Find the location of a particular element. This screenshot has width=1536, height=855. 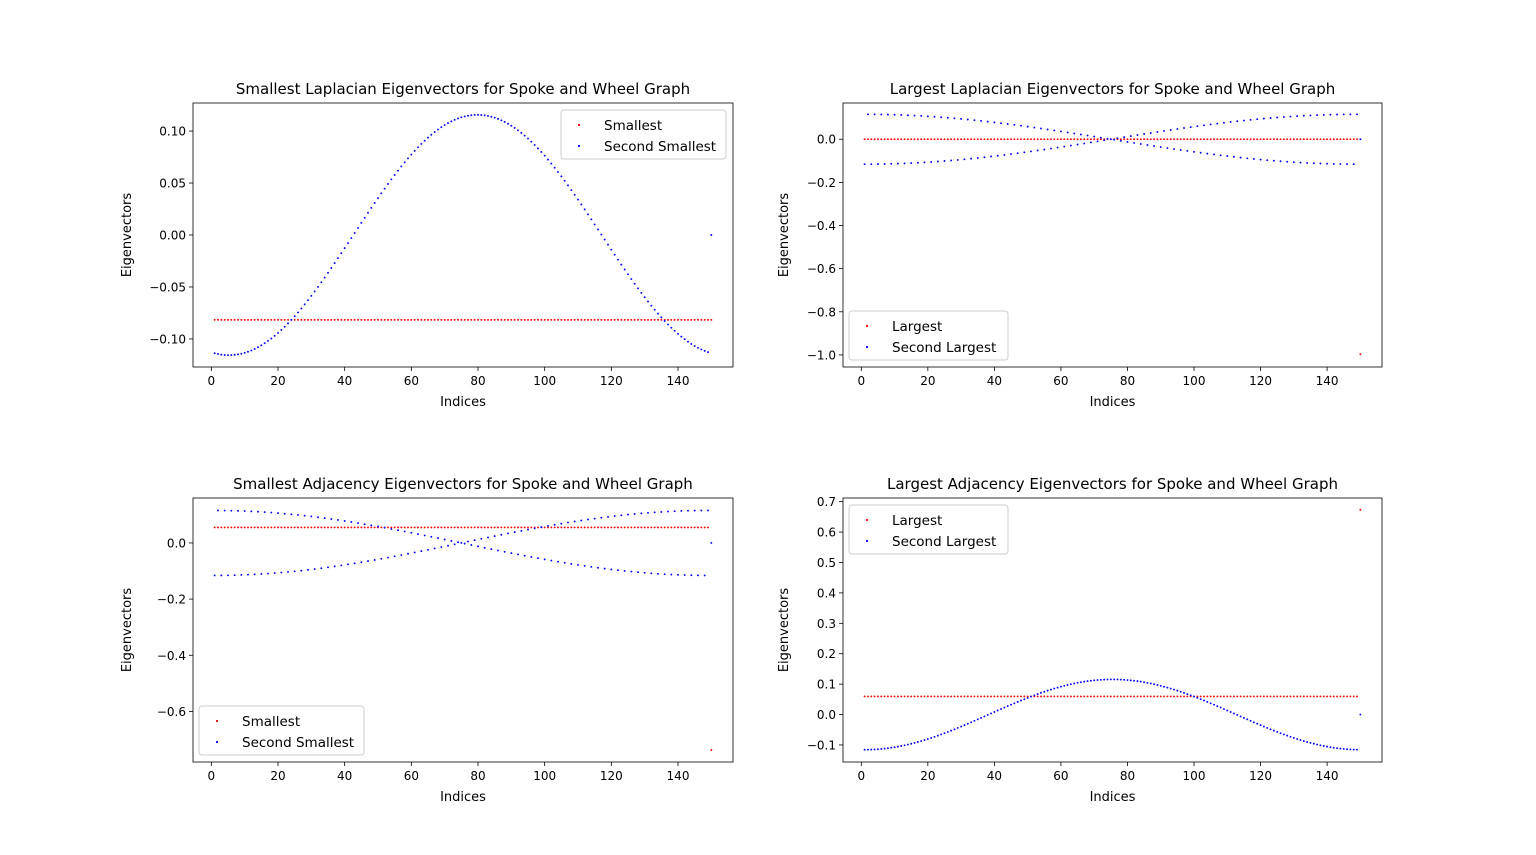

x-tick-label: 40 is located at coordinates (344, 776).